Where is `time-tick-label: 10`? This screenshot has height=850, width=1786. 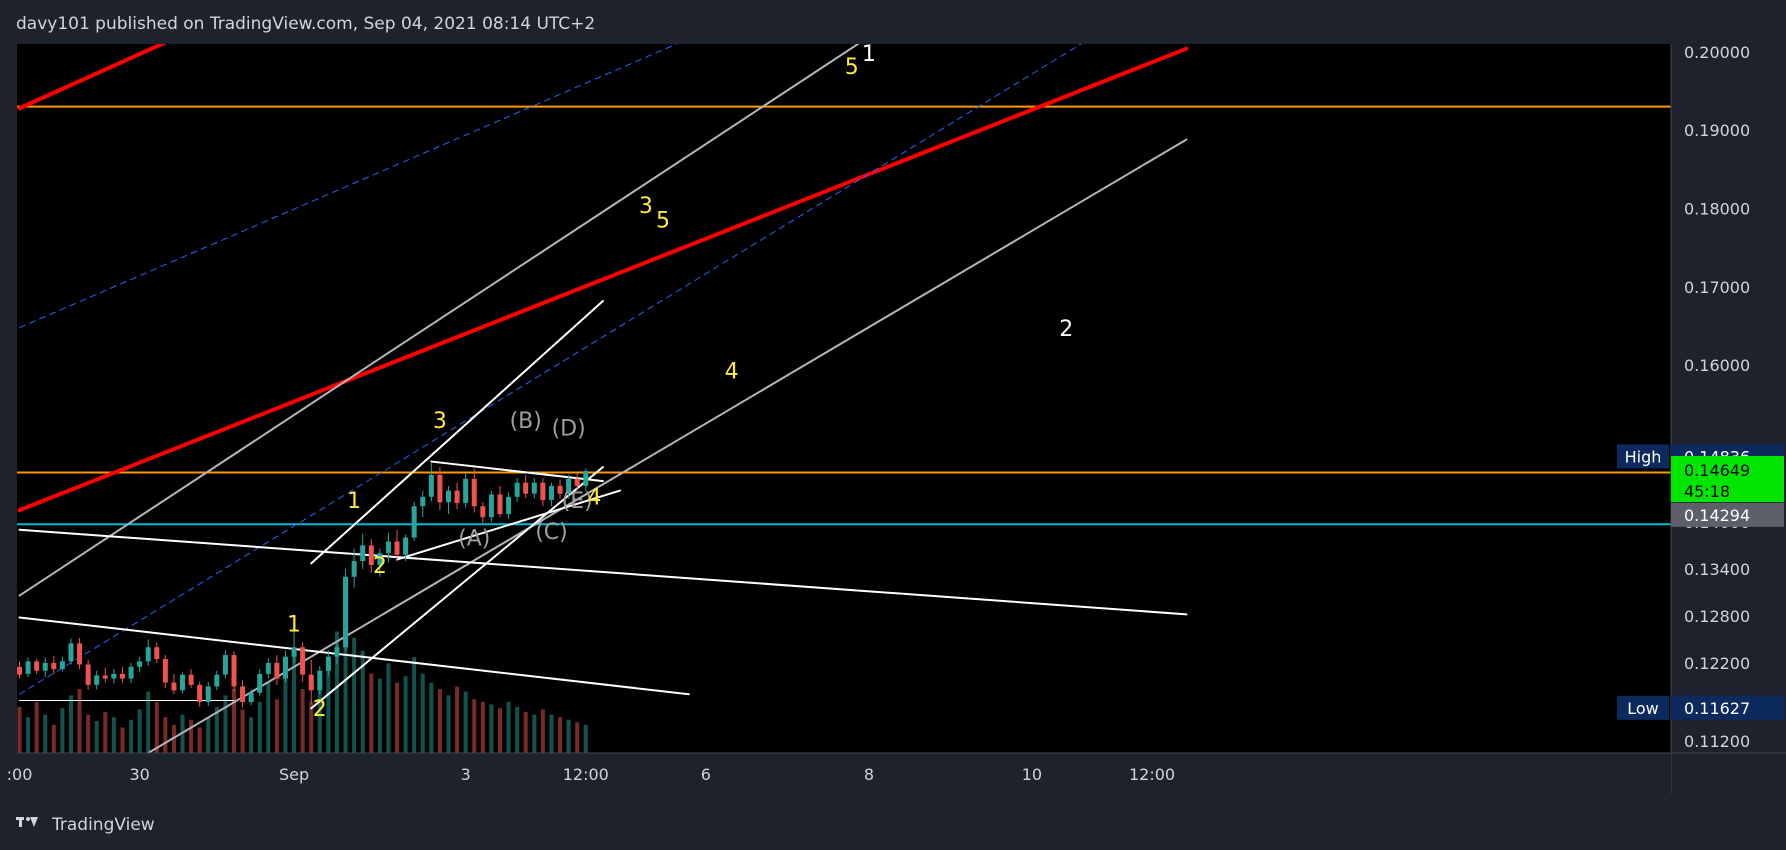
time-tick-label: 10 is located at coordinates (1032, 774).